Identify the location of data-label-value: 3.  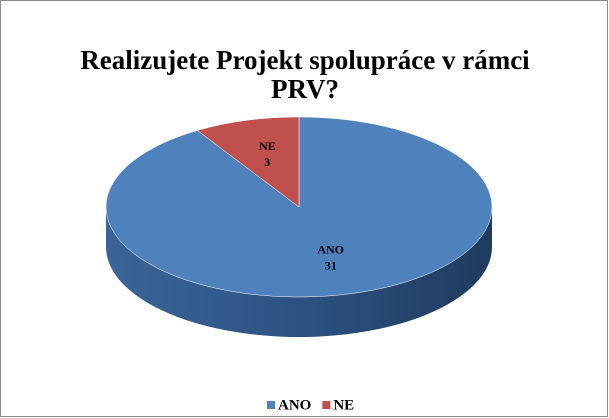
(267, 162).